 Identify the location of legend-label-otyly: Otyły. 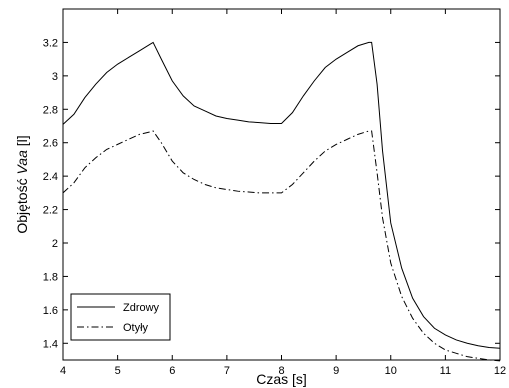
(136, 328).